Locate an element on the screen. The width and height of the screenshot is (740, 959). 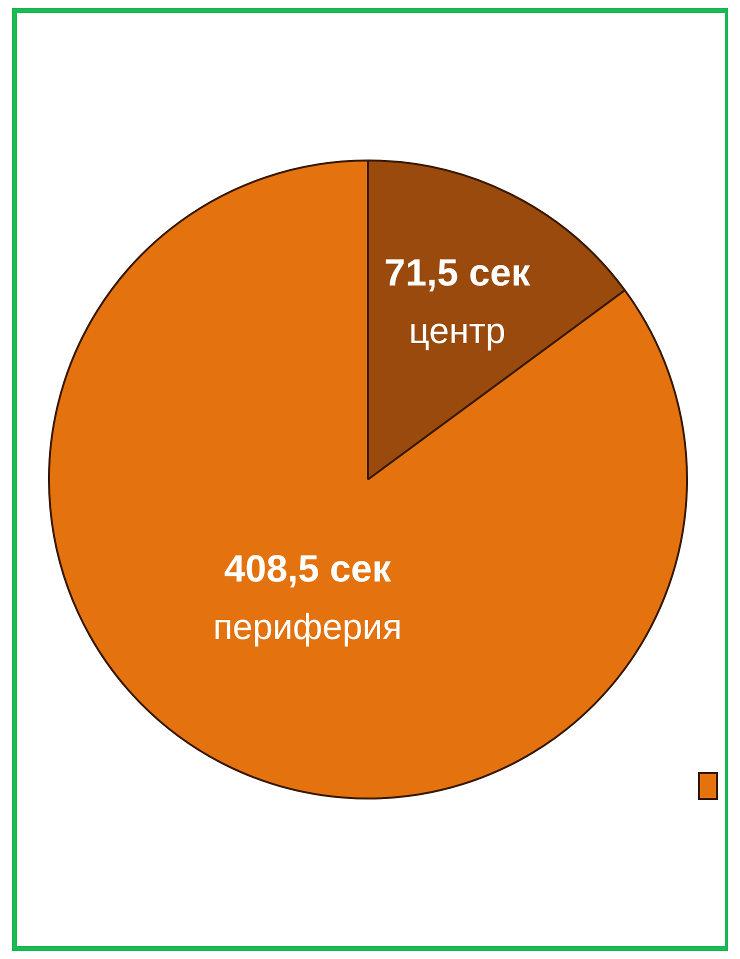
slice-label: периферия is located at coordinates (307, 626).